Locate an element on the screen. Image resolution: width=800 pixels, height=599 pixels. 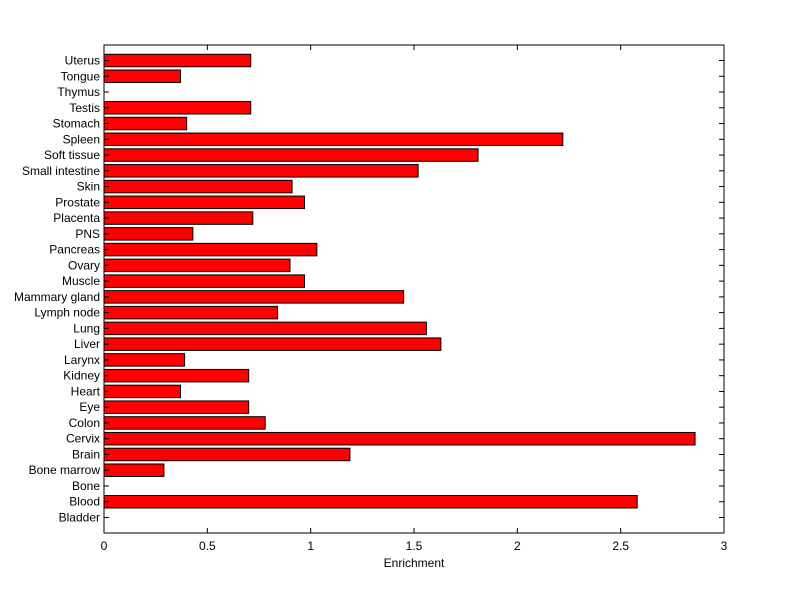
bar-stomach is located at coordinates (145, 123).